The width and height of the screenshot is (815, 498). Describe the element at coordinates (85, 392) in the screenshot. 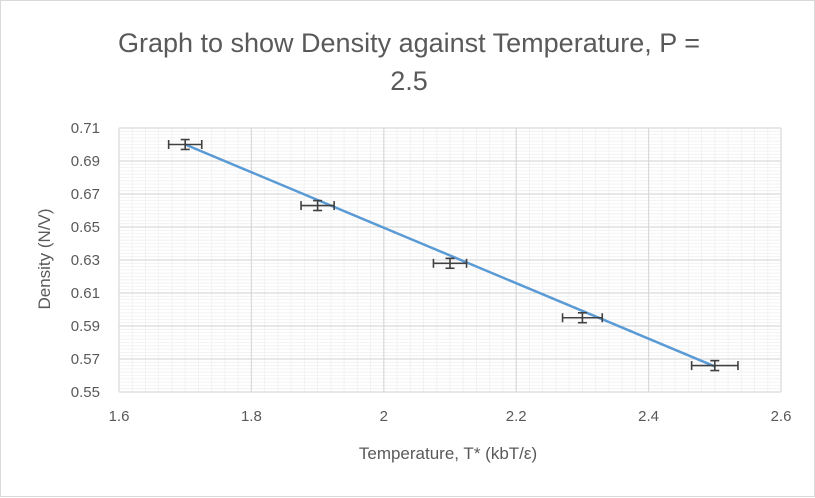

I see `y-tick-label: 0.55` at that location.